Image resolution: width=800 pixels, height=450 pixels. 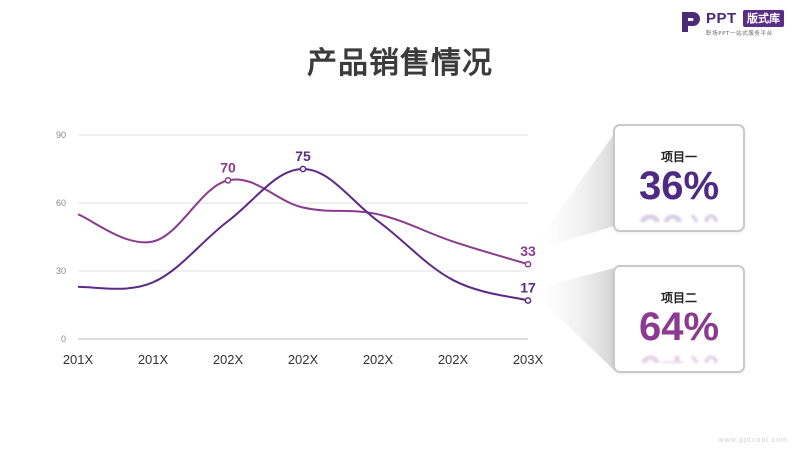 I want to click on brand-logo: PPT 版式库 职场PPT一站式服务平台, so click(x=736, y=23).